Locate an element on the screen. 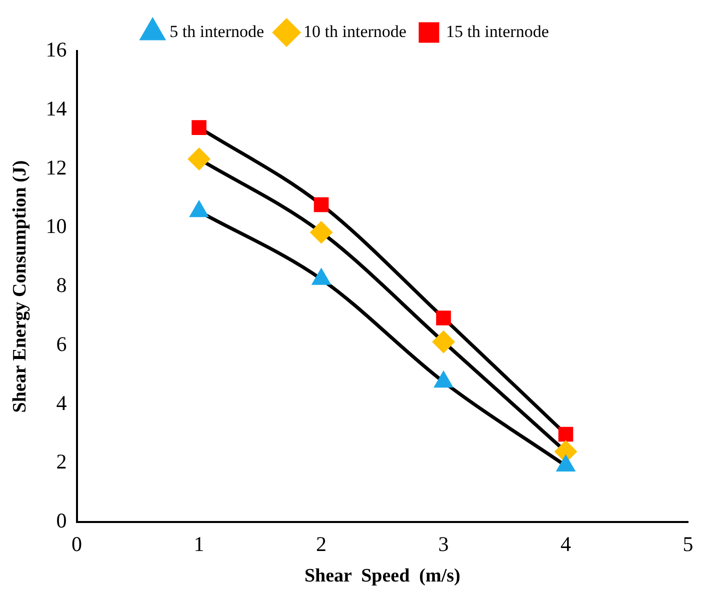 This screenshot has width=723, height=597. y-axis-title: Shear Energy Consumption (J) is located at coordinates (19, 286).